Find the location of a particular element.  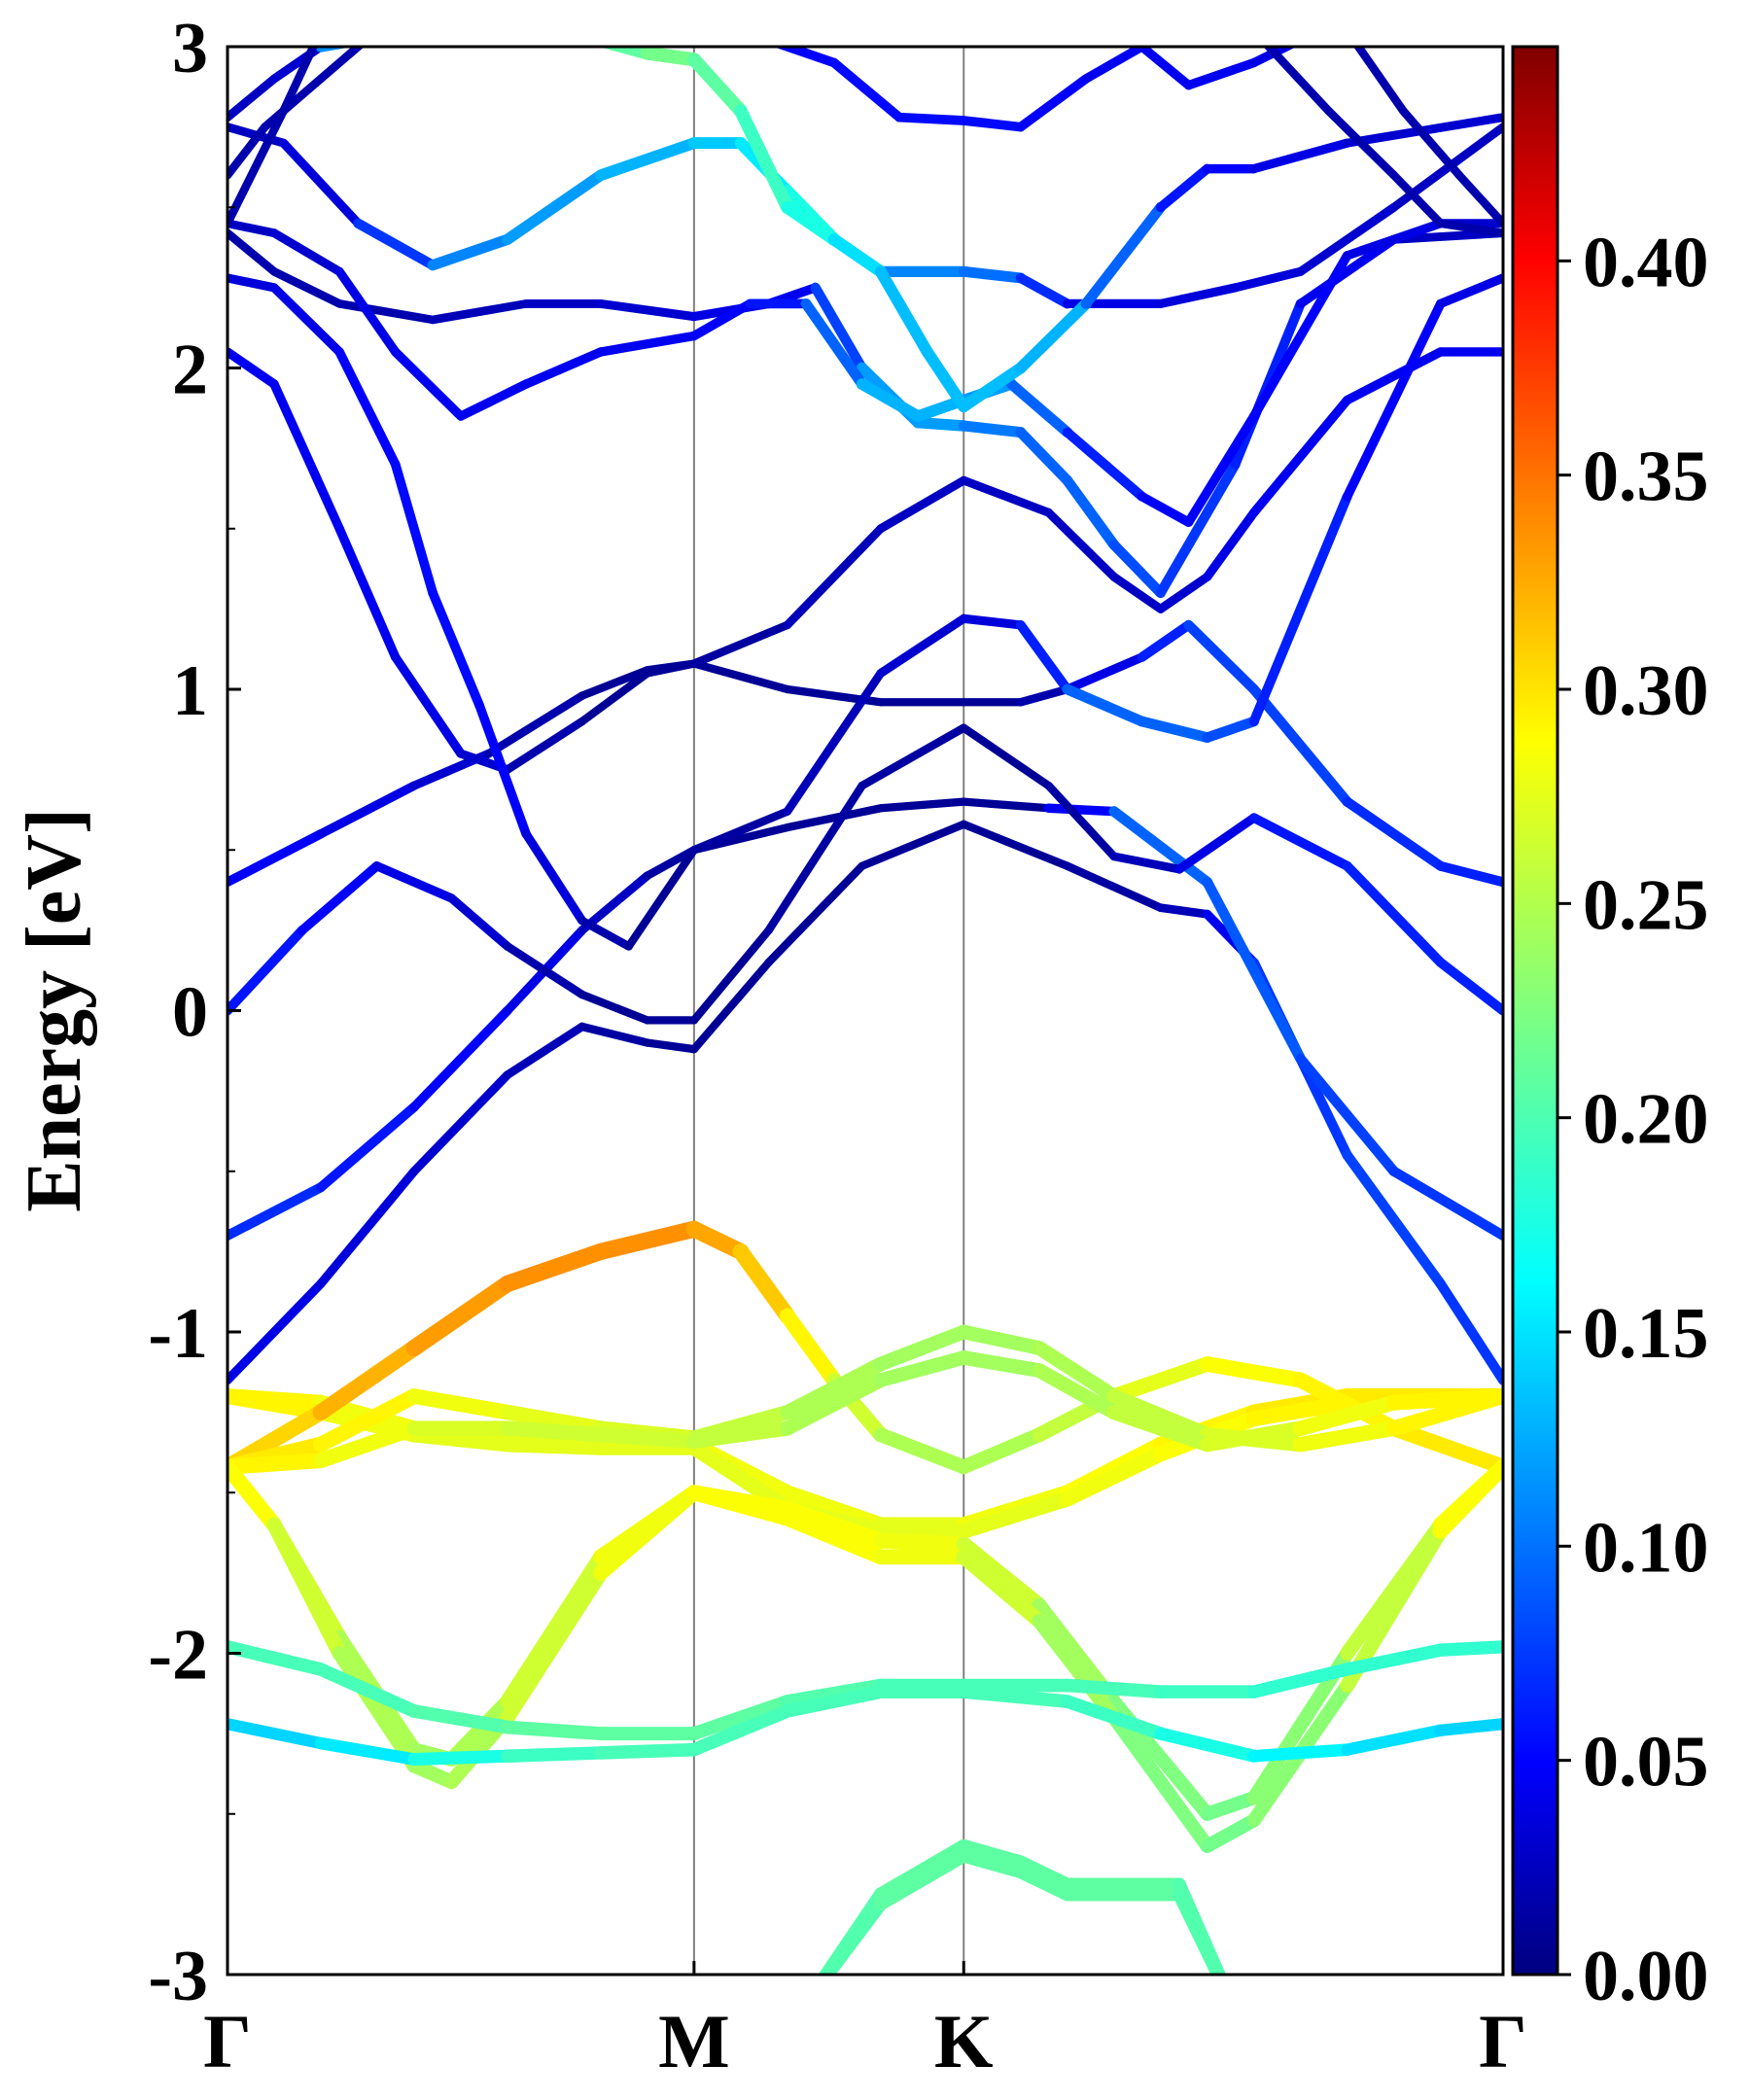

colorbar: 0.00 0.05 0.10 0.15 0.20 0.25 0.30 0.35 0.40 is located at coordinates (1610, 1030).